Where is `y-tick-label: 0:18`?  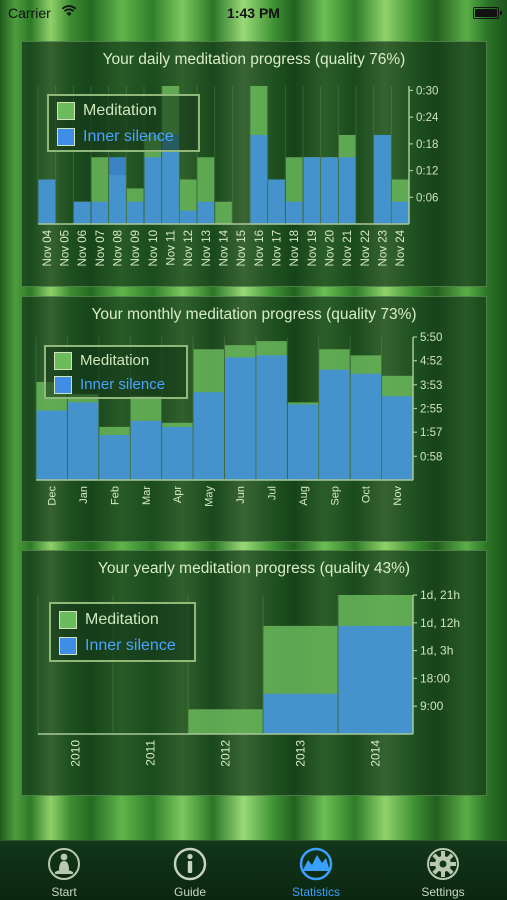
y-tick-label: 0:18 is located at coordinates (427, 145).